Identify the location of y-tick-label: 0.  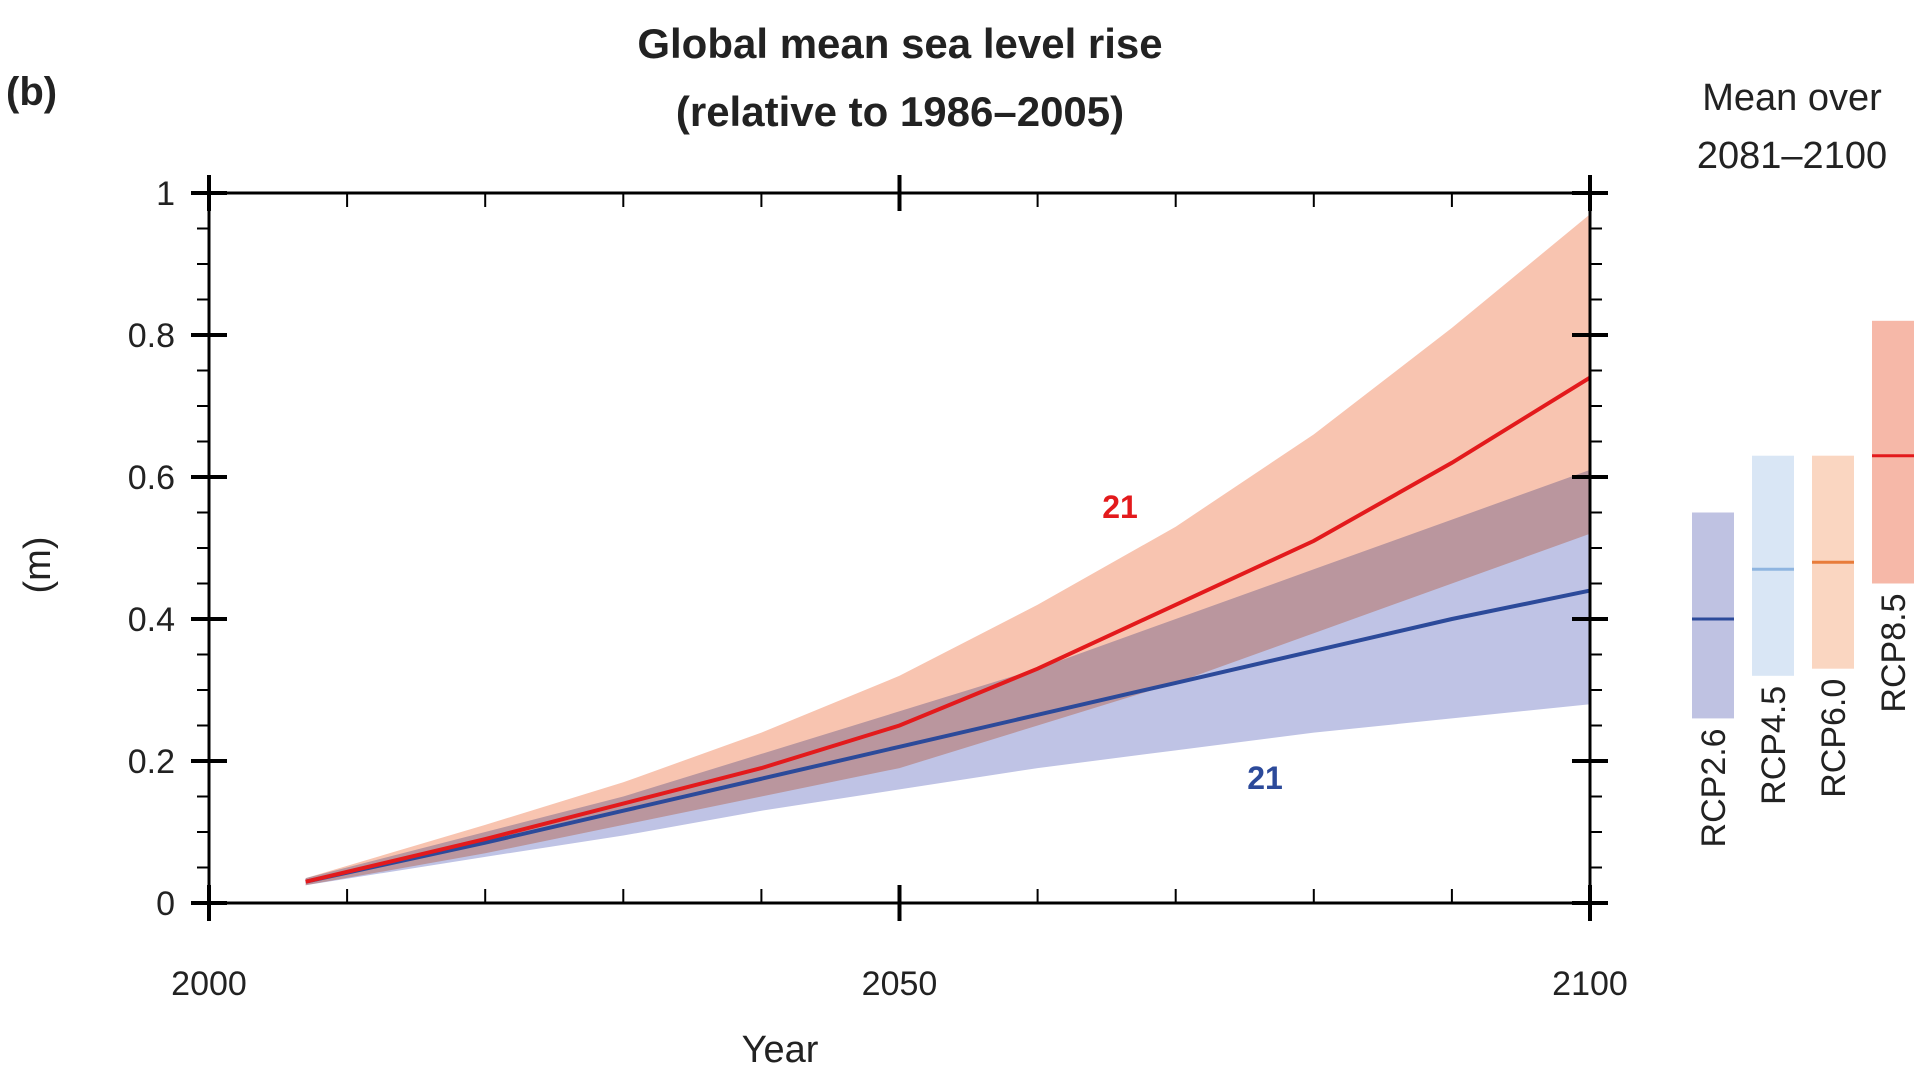
(165, 904).